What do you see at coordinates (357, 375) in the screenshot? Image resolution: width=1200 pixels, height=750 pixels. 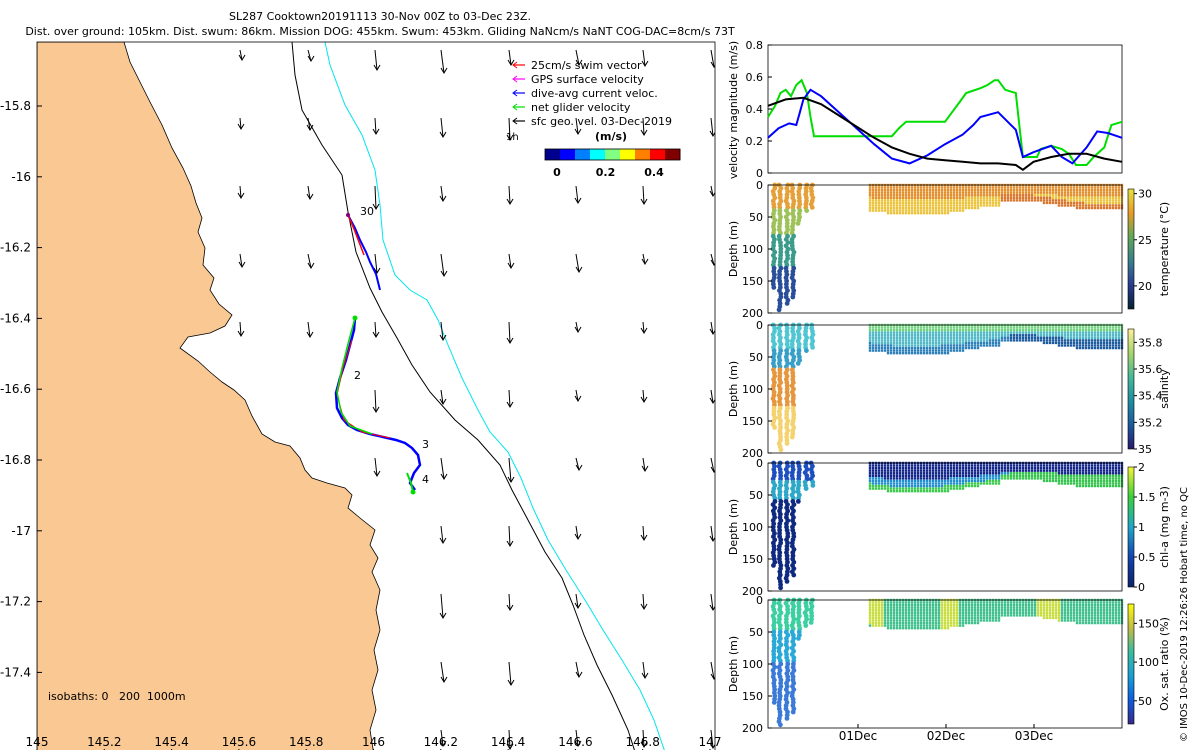 I see `track-label-2: 2` at bounding box center [357, 375].